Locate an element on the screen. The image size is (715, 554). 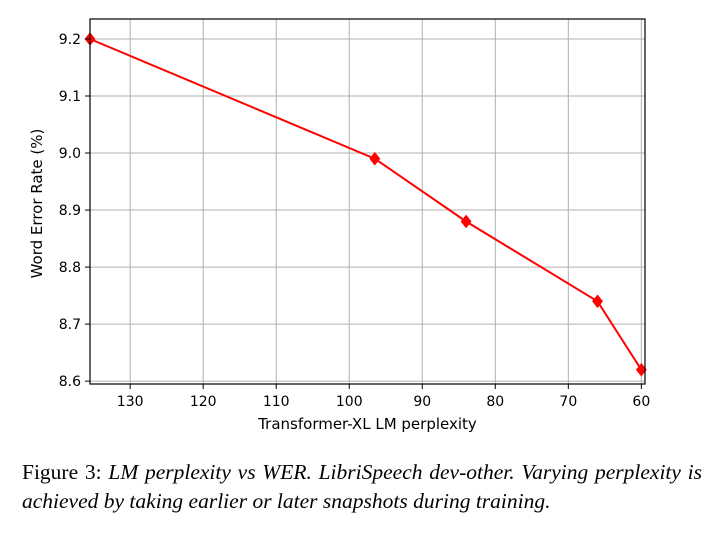
y-tick-label: 9.2 is located at coordinates (70, 40).